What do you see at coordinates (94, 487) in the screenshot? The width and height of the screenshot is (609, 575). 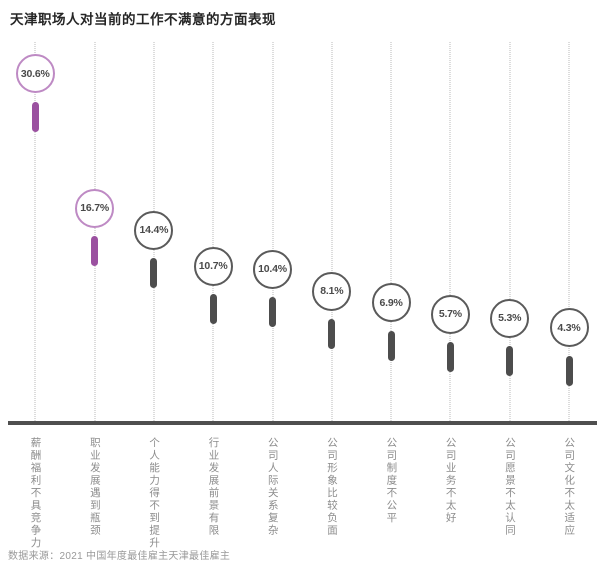 I see `category-label: 职业发展遇到瓶颈` at bounding box center [94, 487].